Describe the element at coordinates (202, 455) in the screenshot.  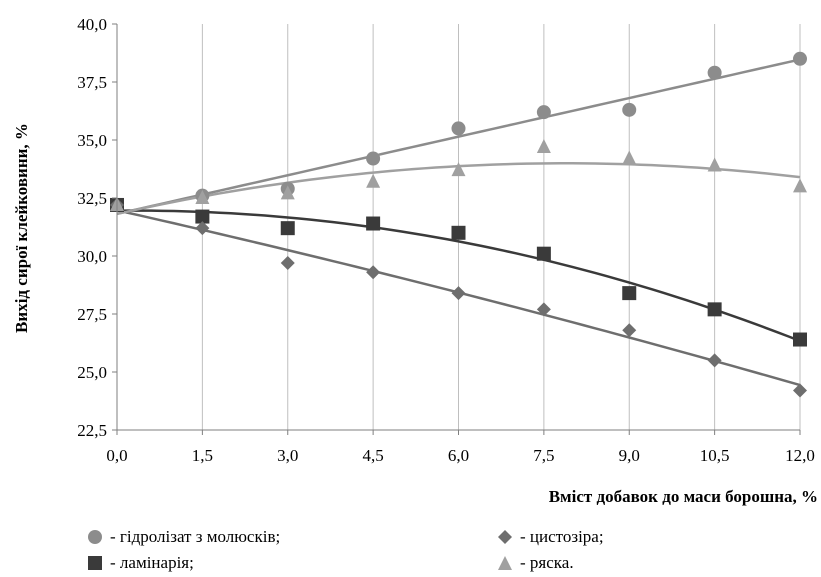
I see `x-tick-label: 1,5` at that location.